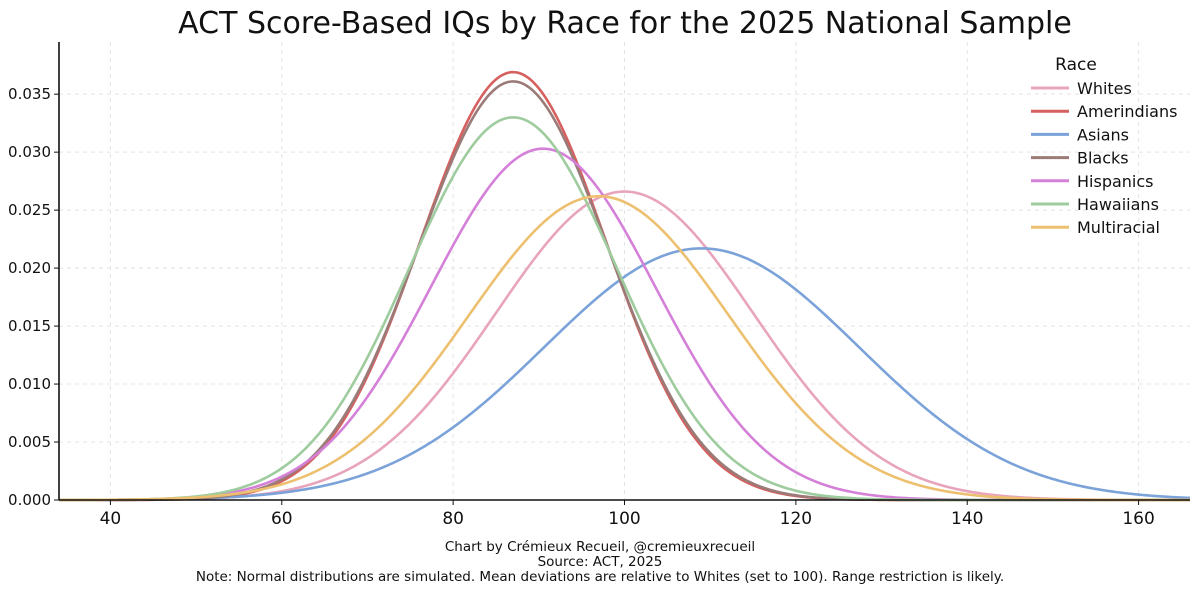 The height and width of the screenshot is (600, 1200). What do you see at coordinates (29, 94) in the screenshot?
I see `y-tick-label-0.035: 0.035` at bounding box center [29, 94].